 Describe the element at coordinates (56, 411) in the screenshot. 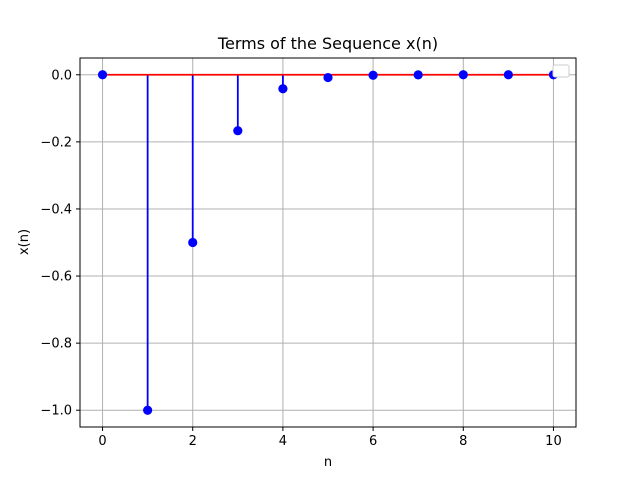

I see `y-tick-label: −1.0` at that location.